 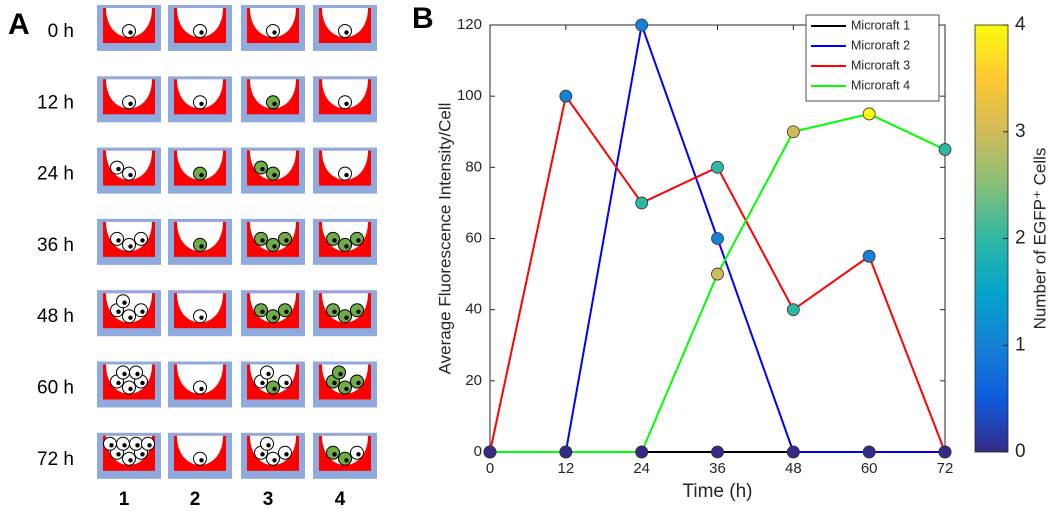 I want to click on legend-label: Microraft 3, so click(x=880, y=65).